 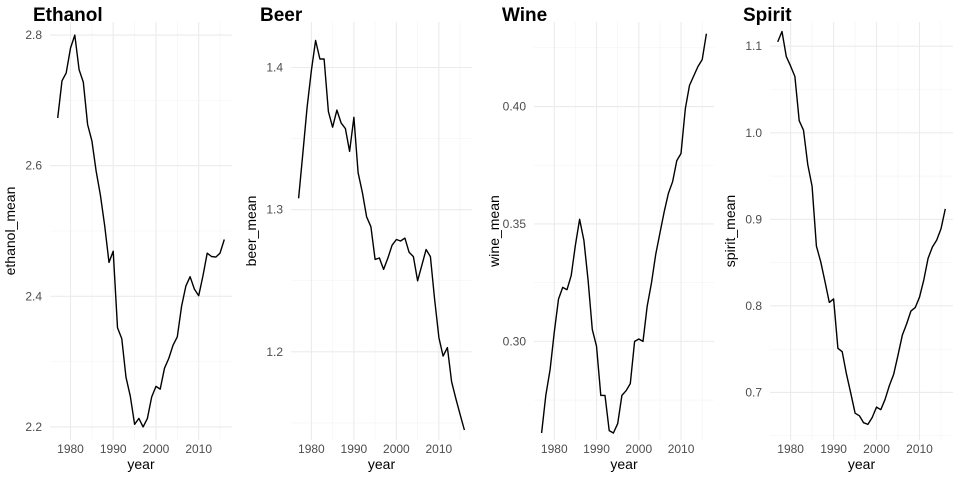 What do you see at coordinates (753, 306) in the screenshot?
I see `y-tick-label: 0.8` at bounding box center [753, 306].